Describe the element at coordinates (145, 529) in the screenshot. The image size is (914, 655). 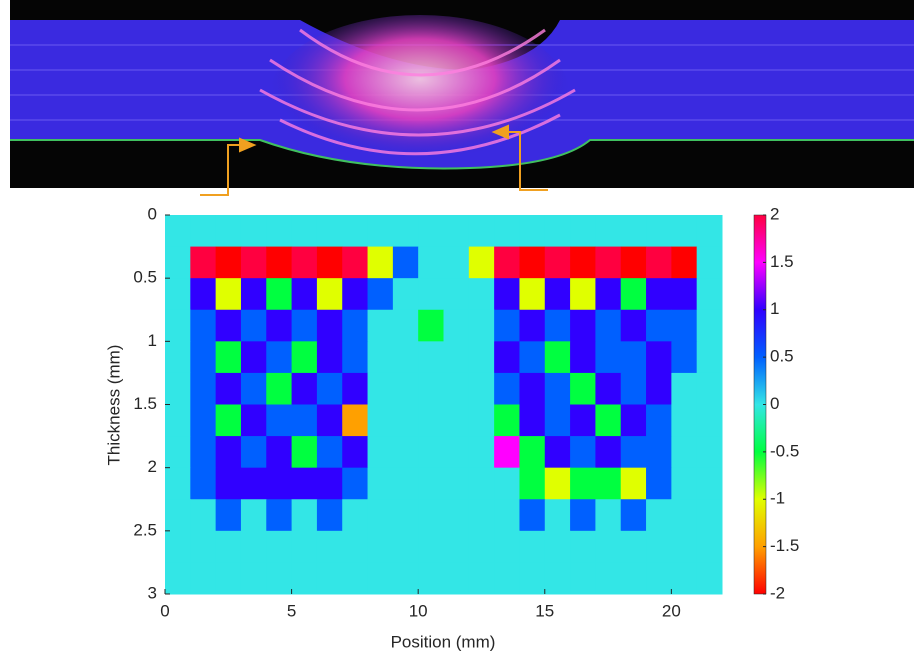
I see `y-tick-label: 2.5` at that location.